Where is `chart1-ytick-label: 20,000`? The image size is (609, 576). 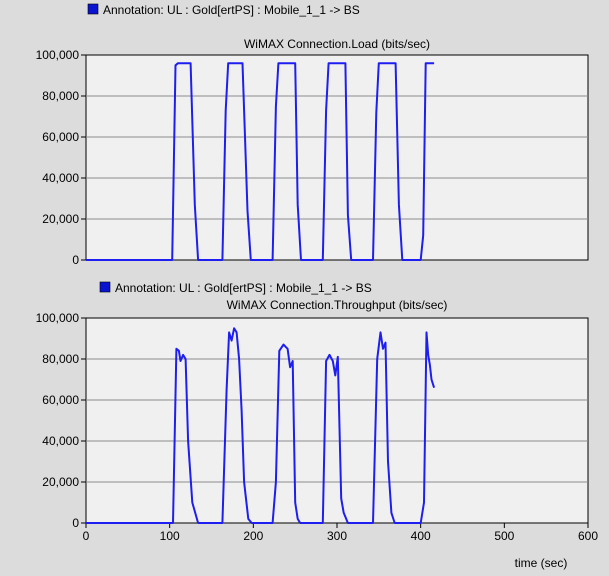 chart1-ytick-label: 20,000 is located at coordinates (60, 219).